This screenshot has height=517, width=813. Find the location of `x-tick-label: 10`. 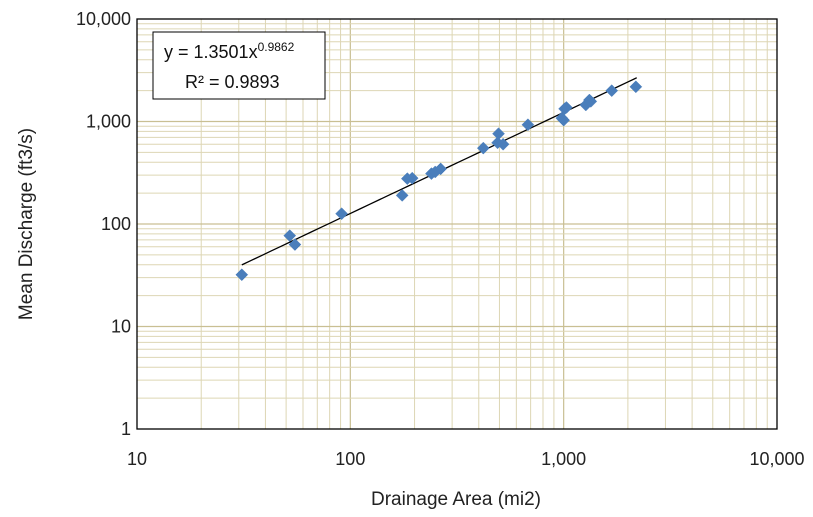

x-tick-label: 10 is located at coordinates (137, 459).